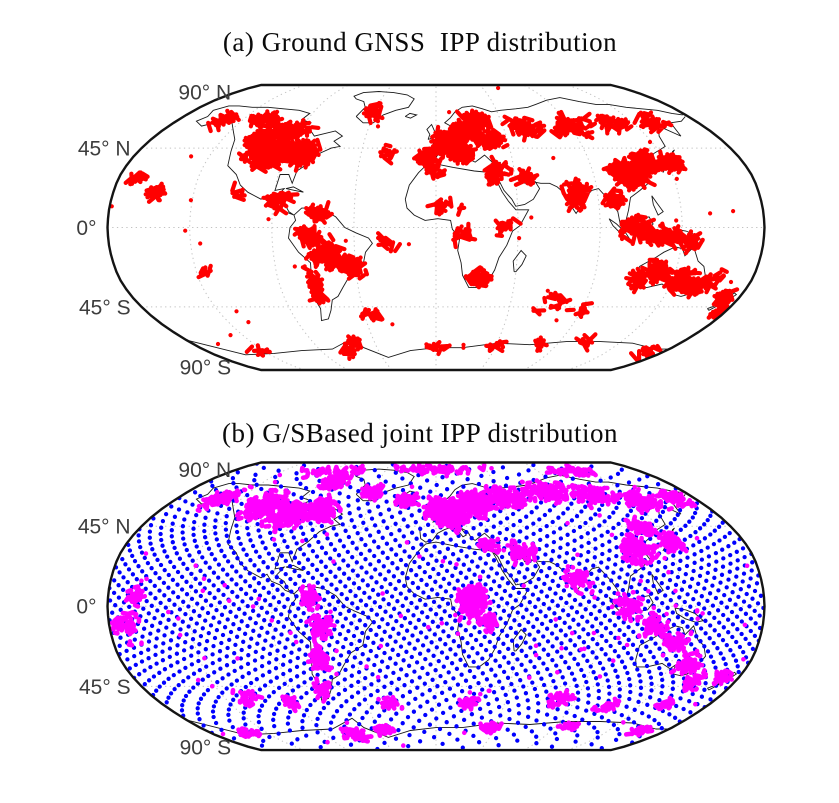 The height and width of the screenshot is (803, 839). I want to click on panel-b-title: (b) G/SBased joint IPP distribution, so click(419, 433).